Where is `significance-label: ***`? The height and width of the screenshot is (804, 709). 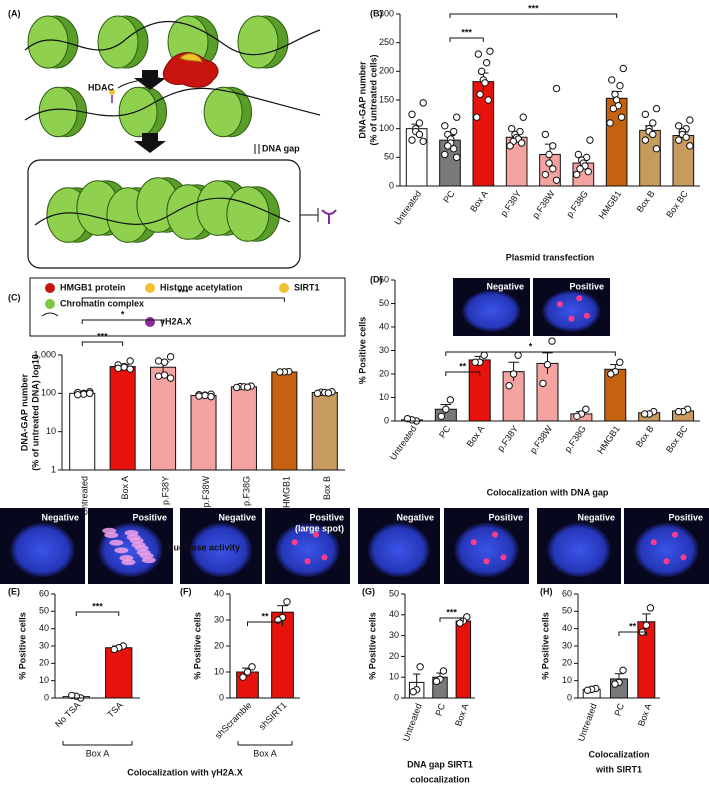
significance-label: *** is located at coordinates (533, 8).